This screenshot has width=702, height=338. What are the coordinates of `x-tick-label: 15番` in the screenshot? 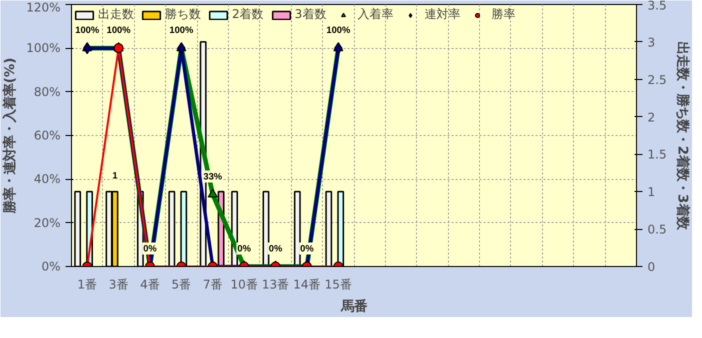 It's located at (338, 285).